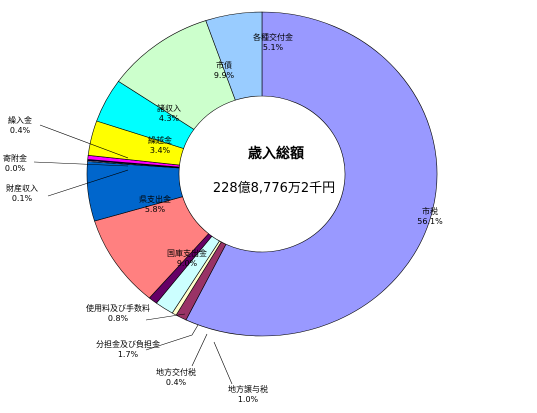  I want to click on slice-11-name-label: 諸収入, so click(169, 108).